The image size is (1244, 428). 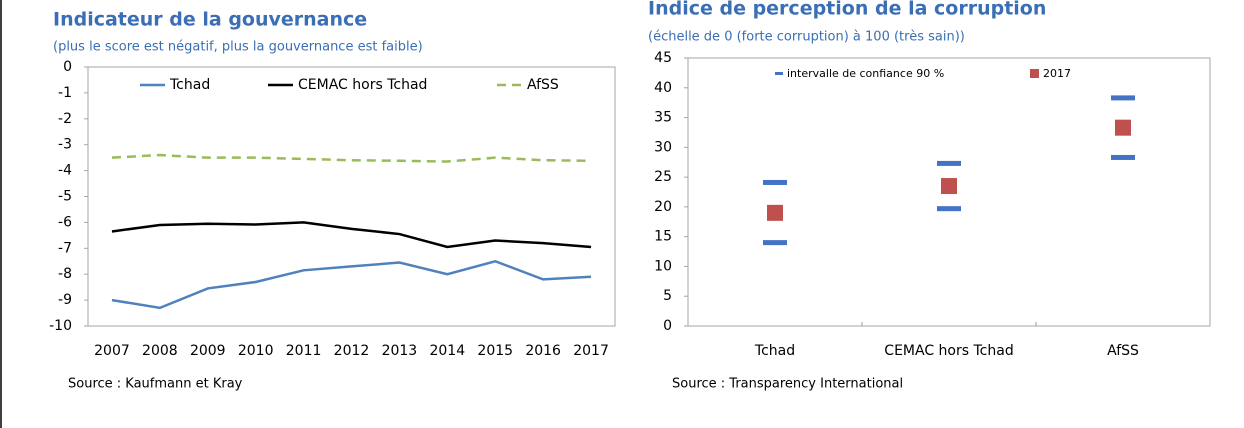 I want to click on y-tick-label: -9, so click(x=65, y=300).